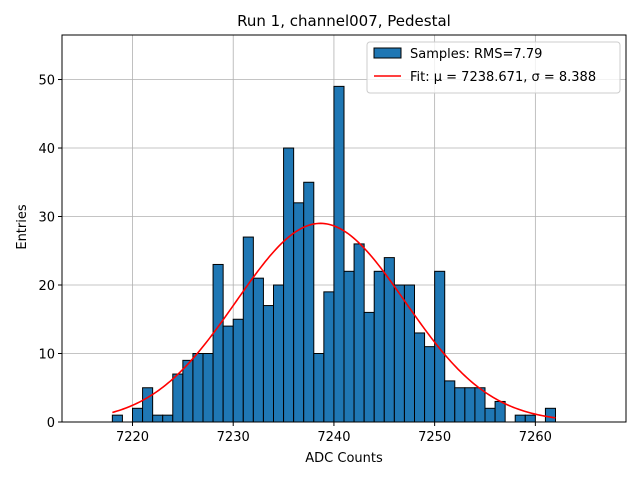 This screenshot has width=640, height=480. I want to click on x-tick-label: 7250, so click(434, 437).